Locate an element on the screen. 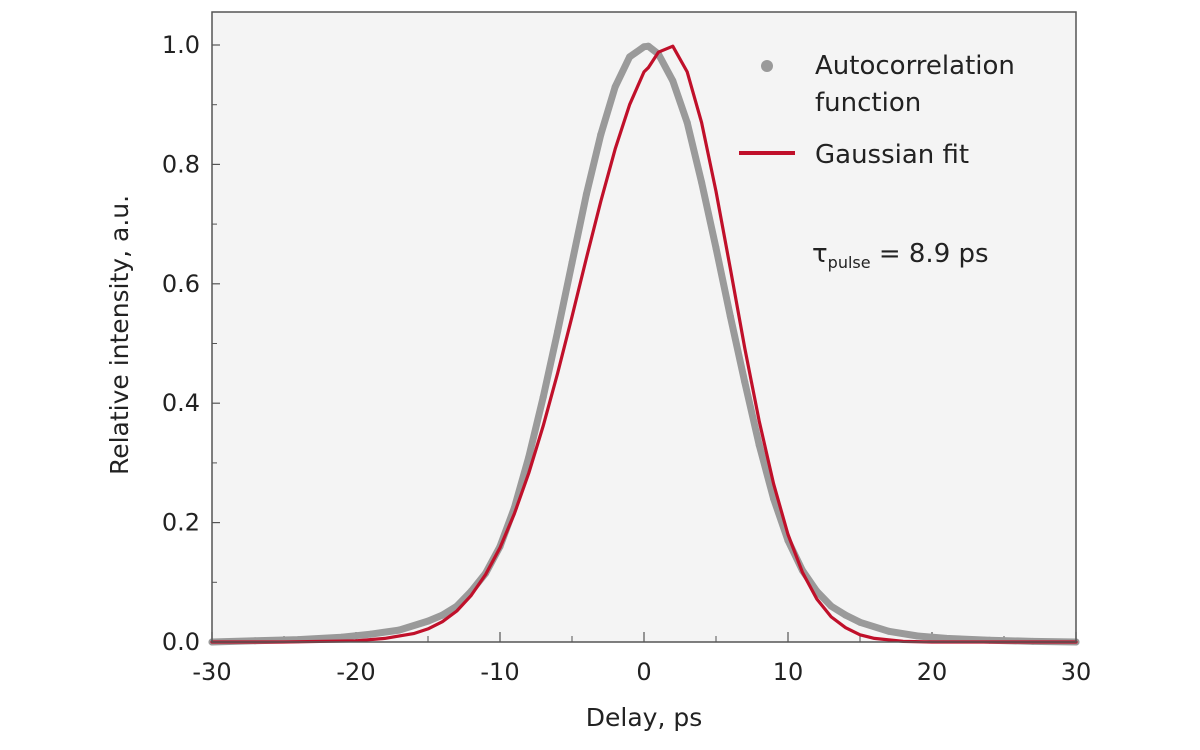  x-tick-label: 0 is located at coordinates (643, 672).